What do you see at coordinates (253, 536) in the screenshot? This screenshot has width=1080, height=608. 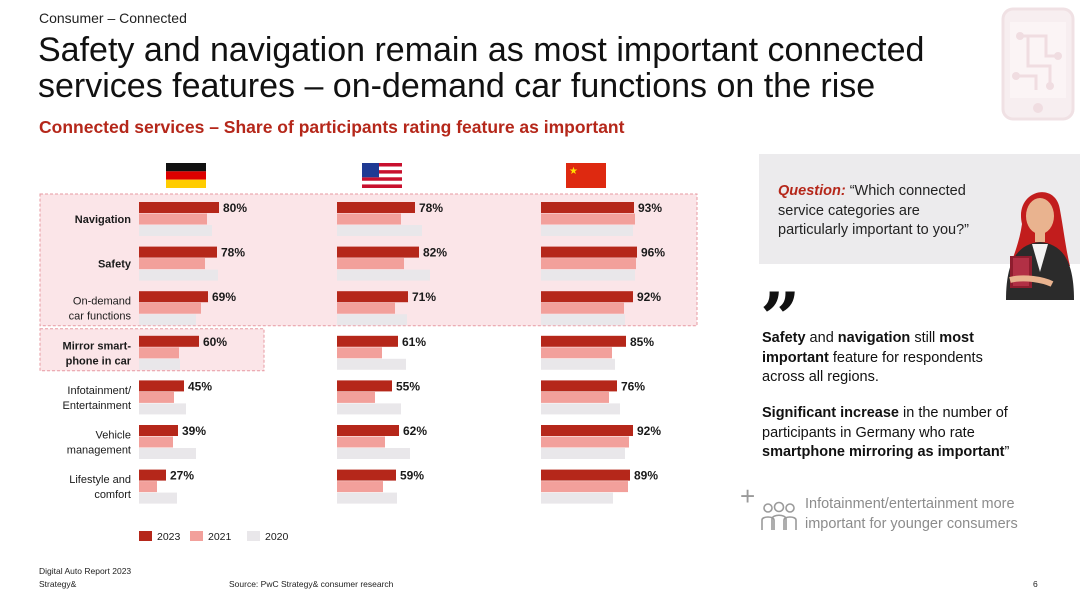 I see `legend-swatch-2020` at bounding box center [253, 536].